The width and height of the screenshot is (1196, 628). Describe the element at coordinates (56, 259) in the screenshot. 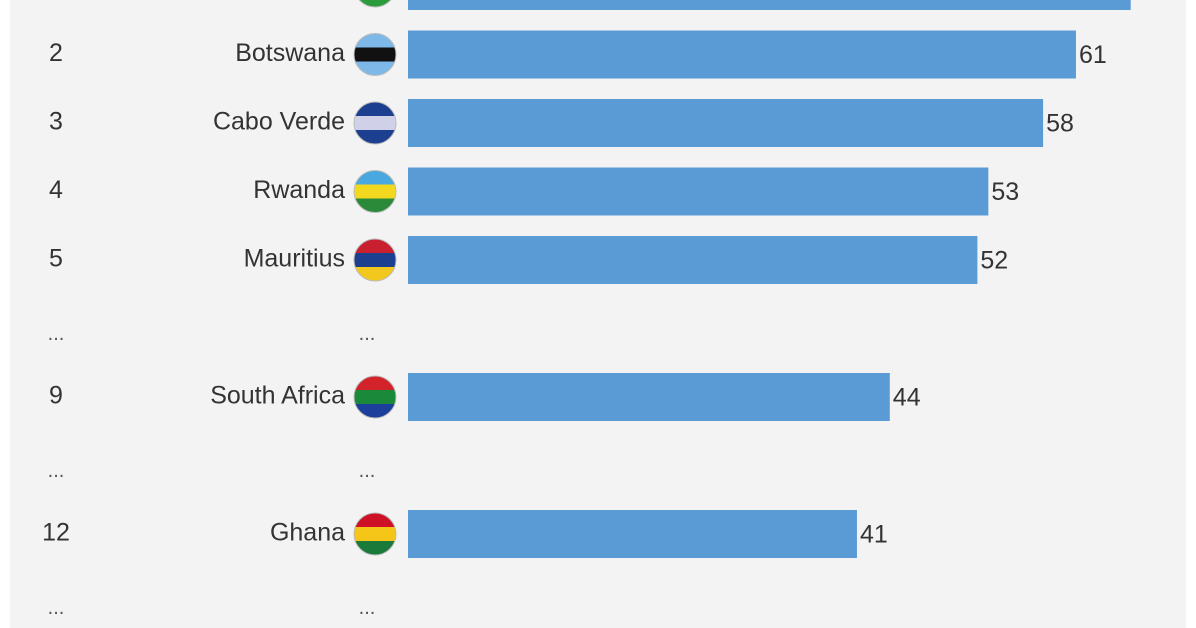

I see `rank-label: 5` at that location.